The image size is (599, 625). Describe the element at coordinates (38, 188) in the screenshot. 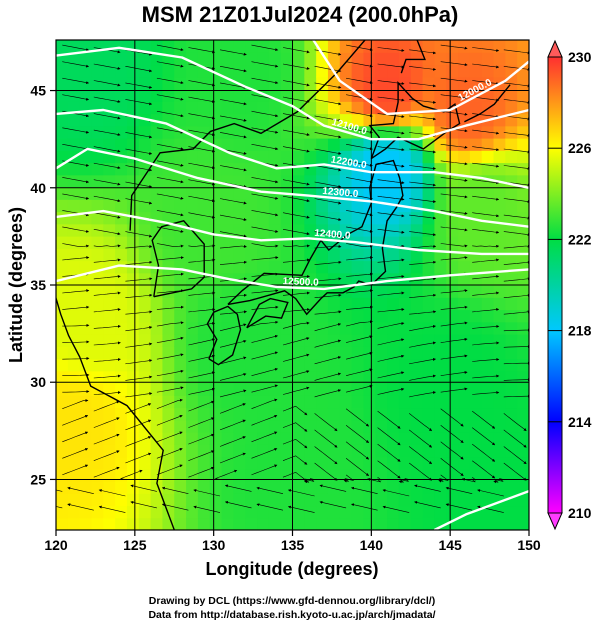

I see `y-tick-label: 40` at that location.